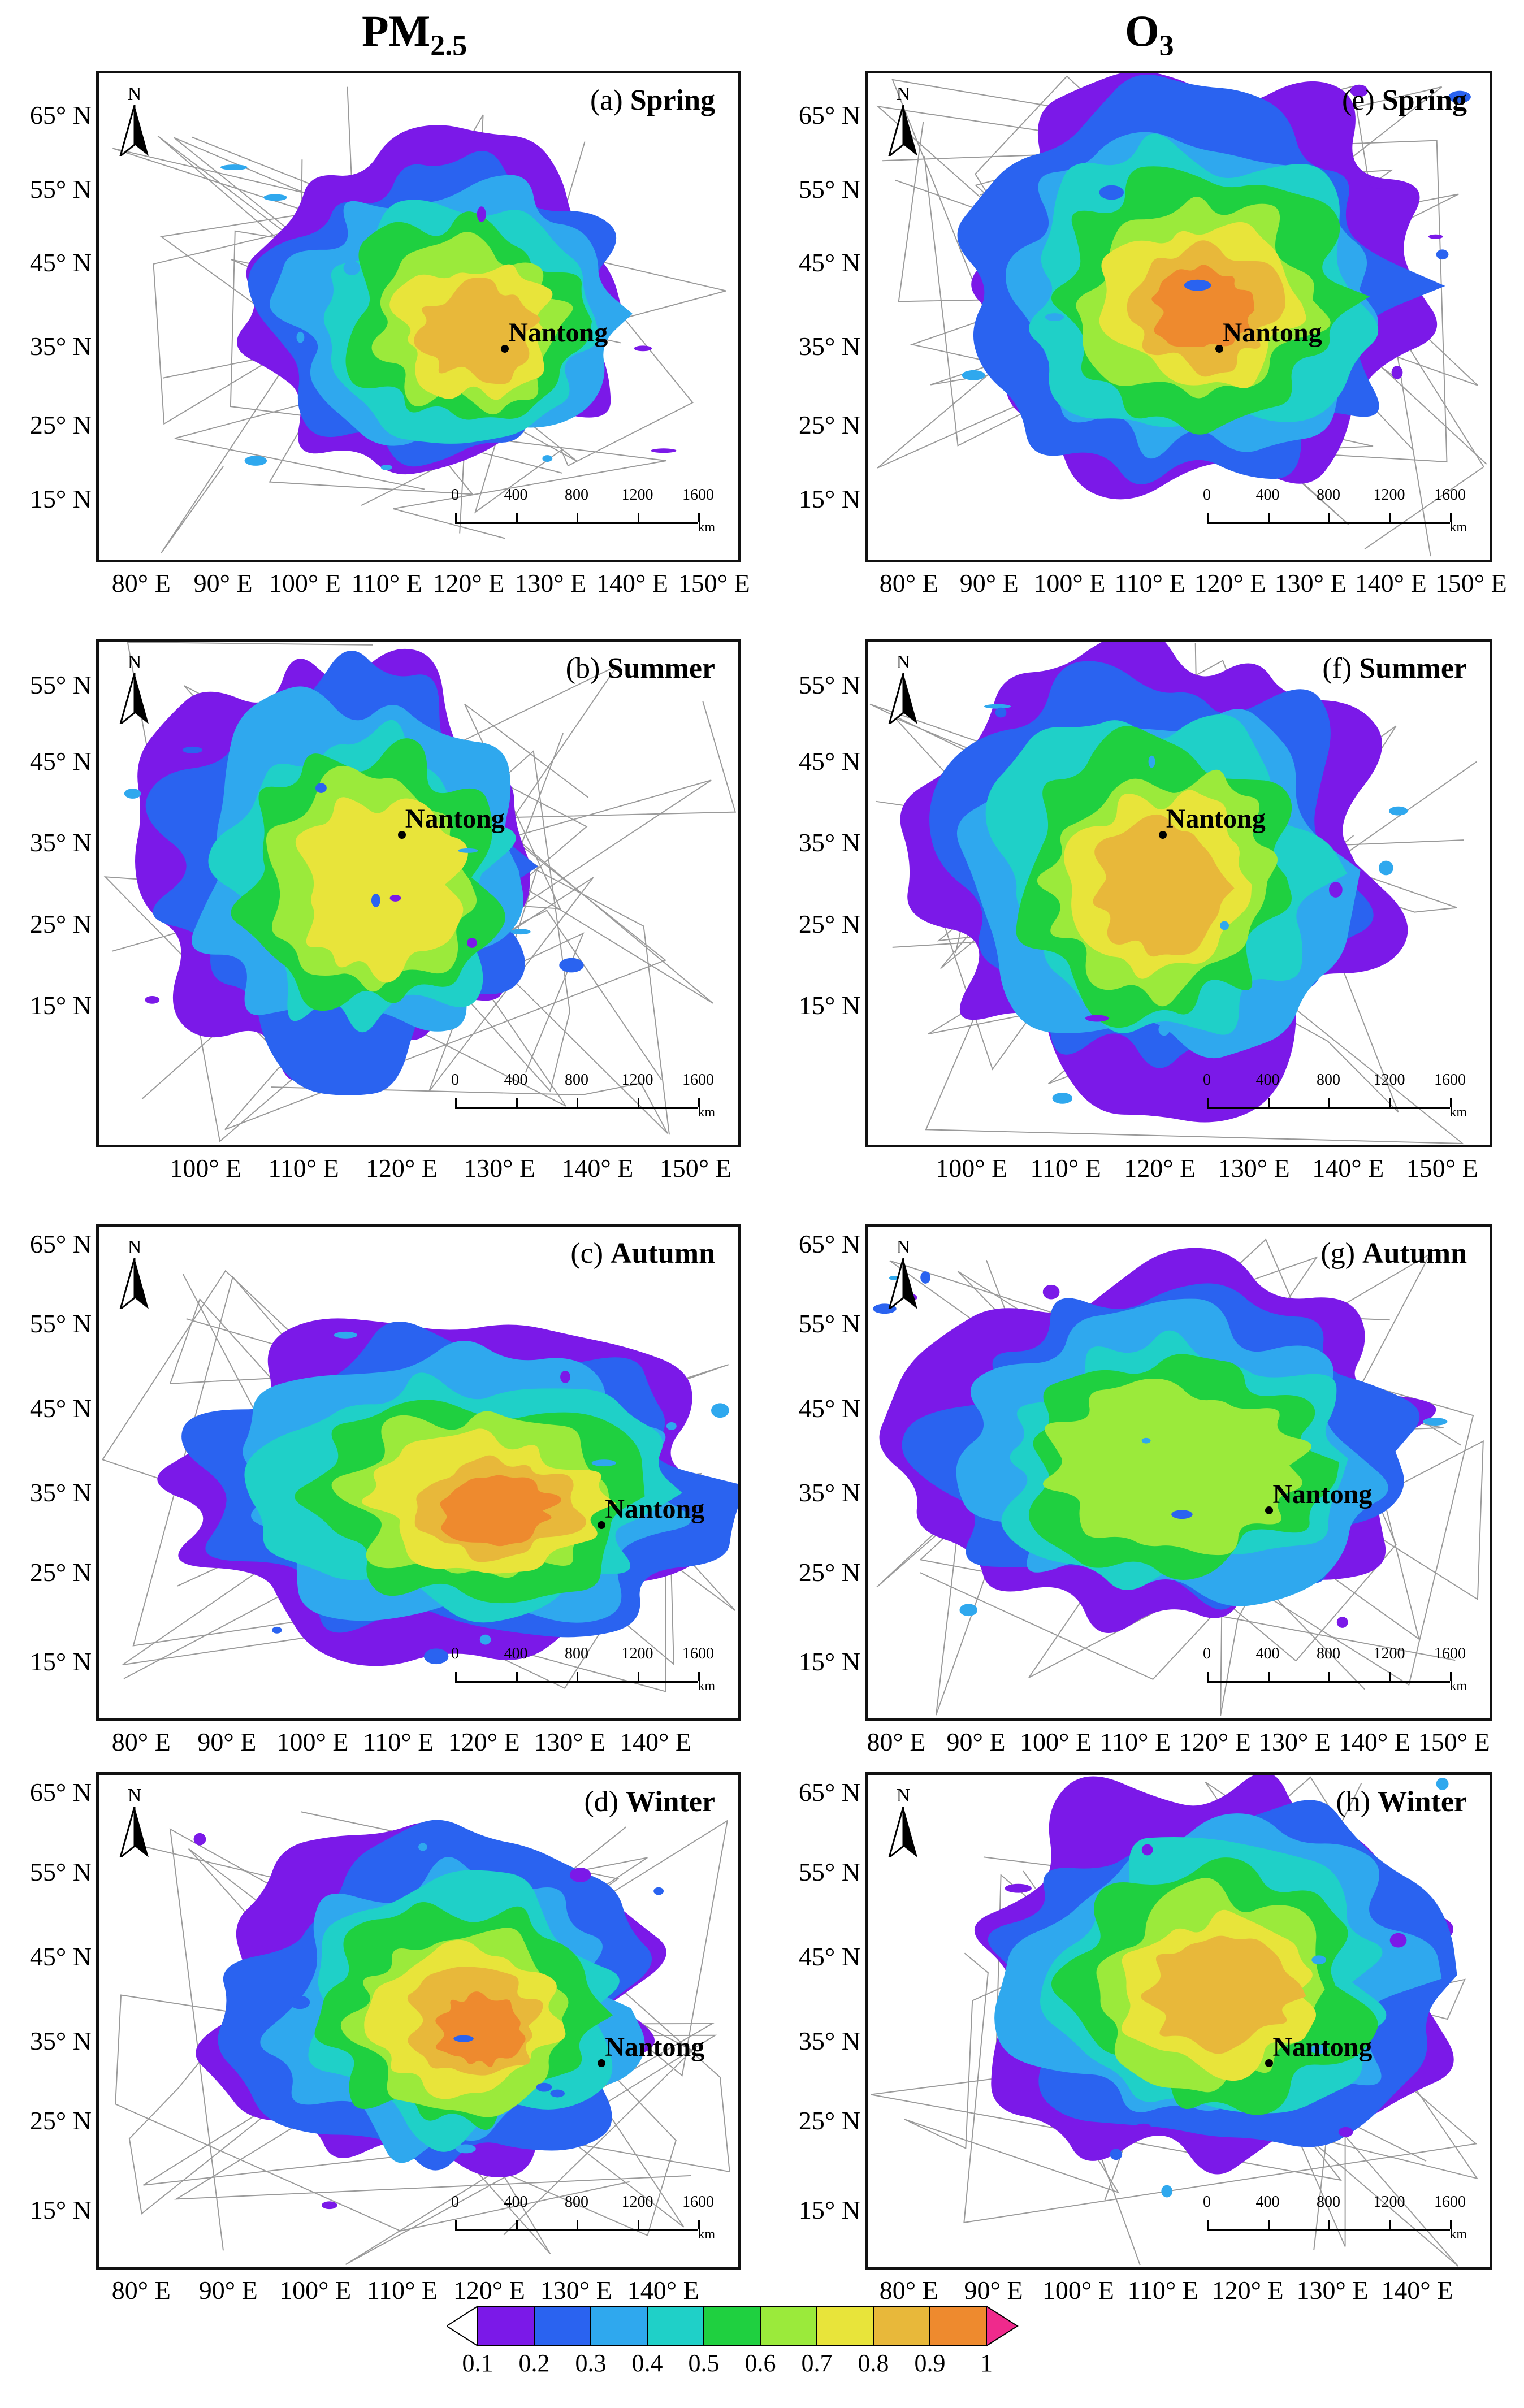 Image resolution: width=1524 pixels, height=2408 pixels. I want to click on longitude-label: 150° E, so click(1442, 1168).